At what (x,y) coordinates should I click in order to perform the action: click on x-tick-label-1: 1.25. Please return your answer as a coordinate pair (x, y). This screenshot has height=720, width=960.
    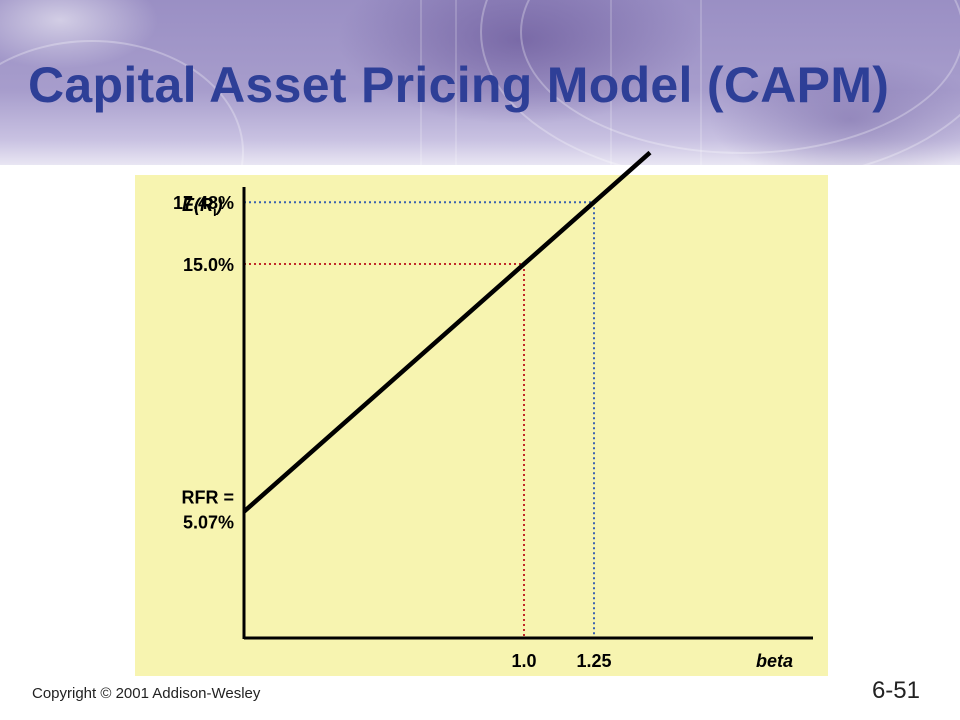
    Looking at the image, I should click on (593, 661).